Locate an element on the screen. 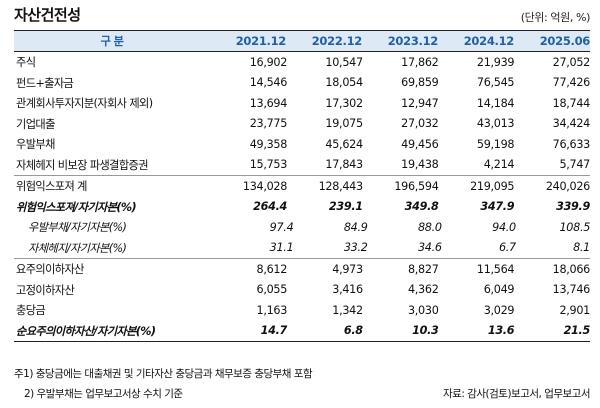 The image size is (600, 408). cell-value: 13,746 is located at coordinates (571, 290).